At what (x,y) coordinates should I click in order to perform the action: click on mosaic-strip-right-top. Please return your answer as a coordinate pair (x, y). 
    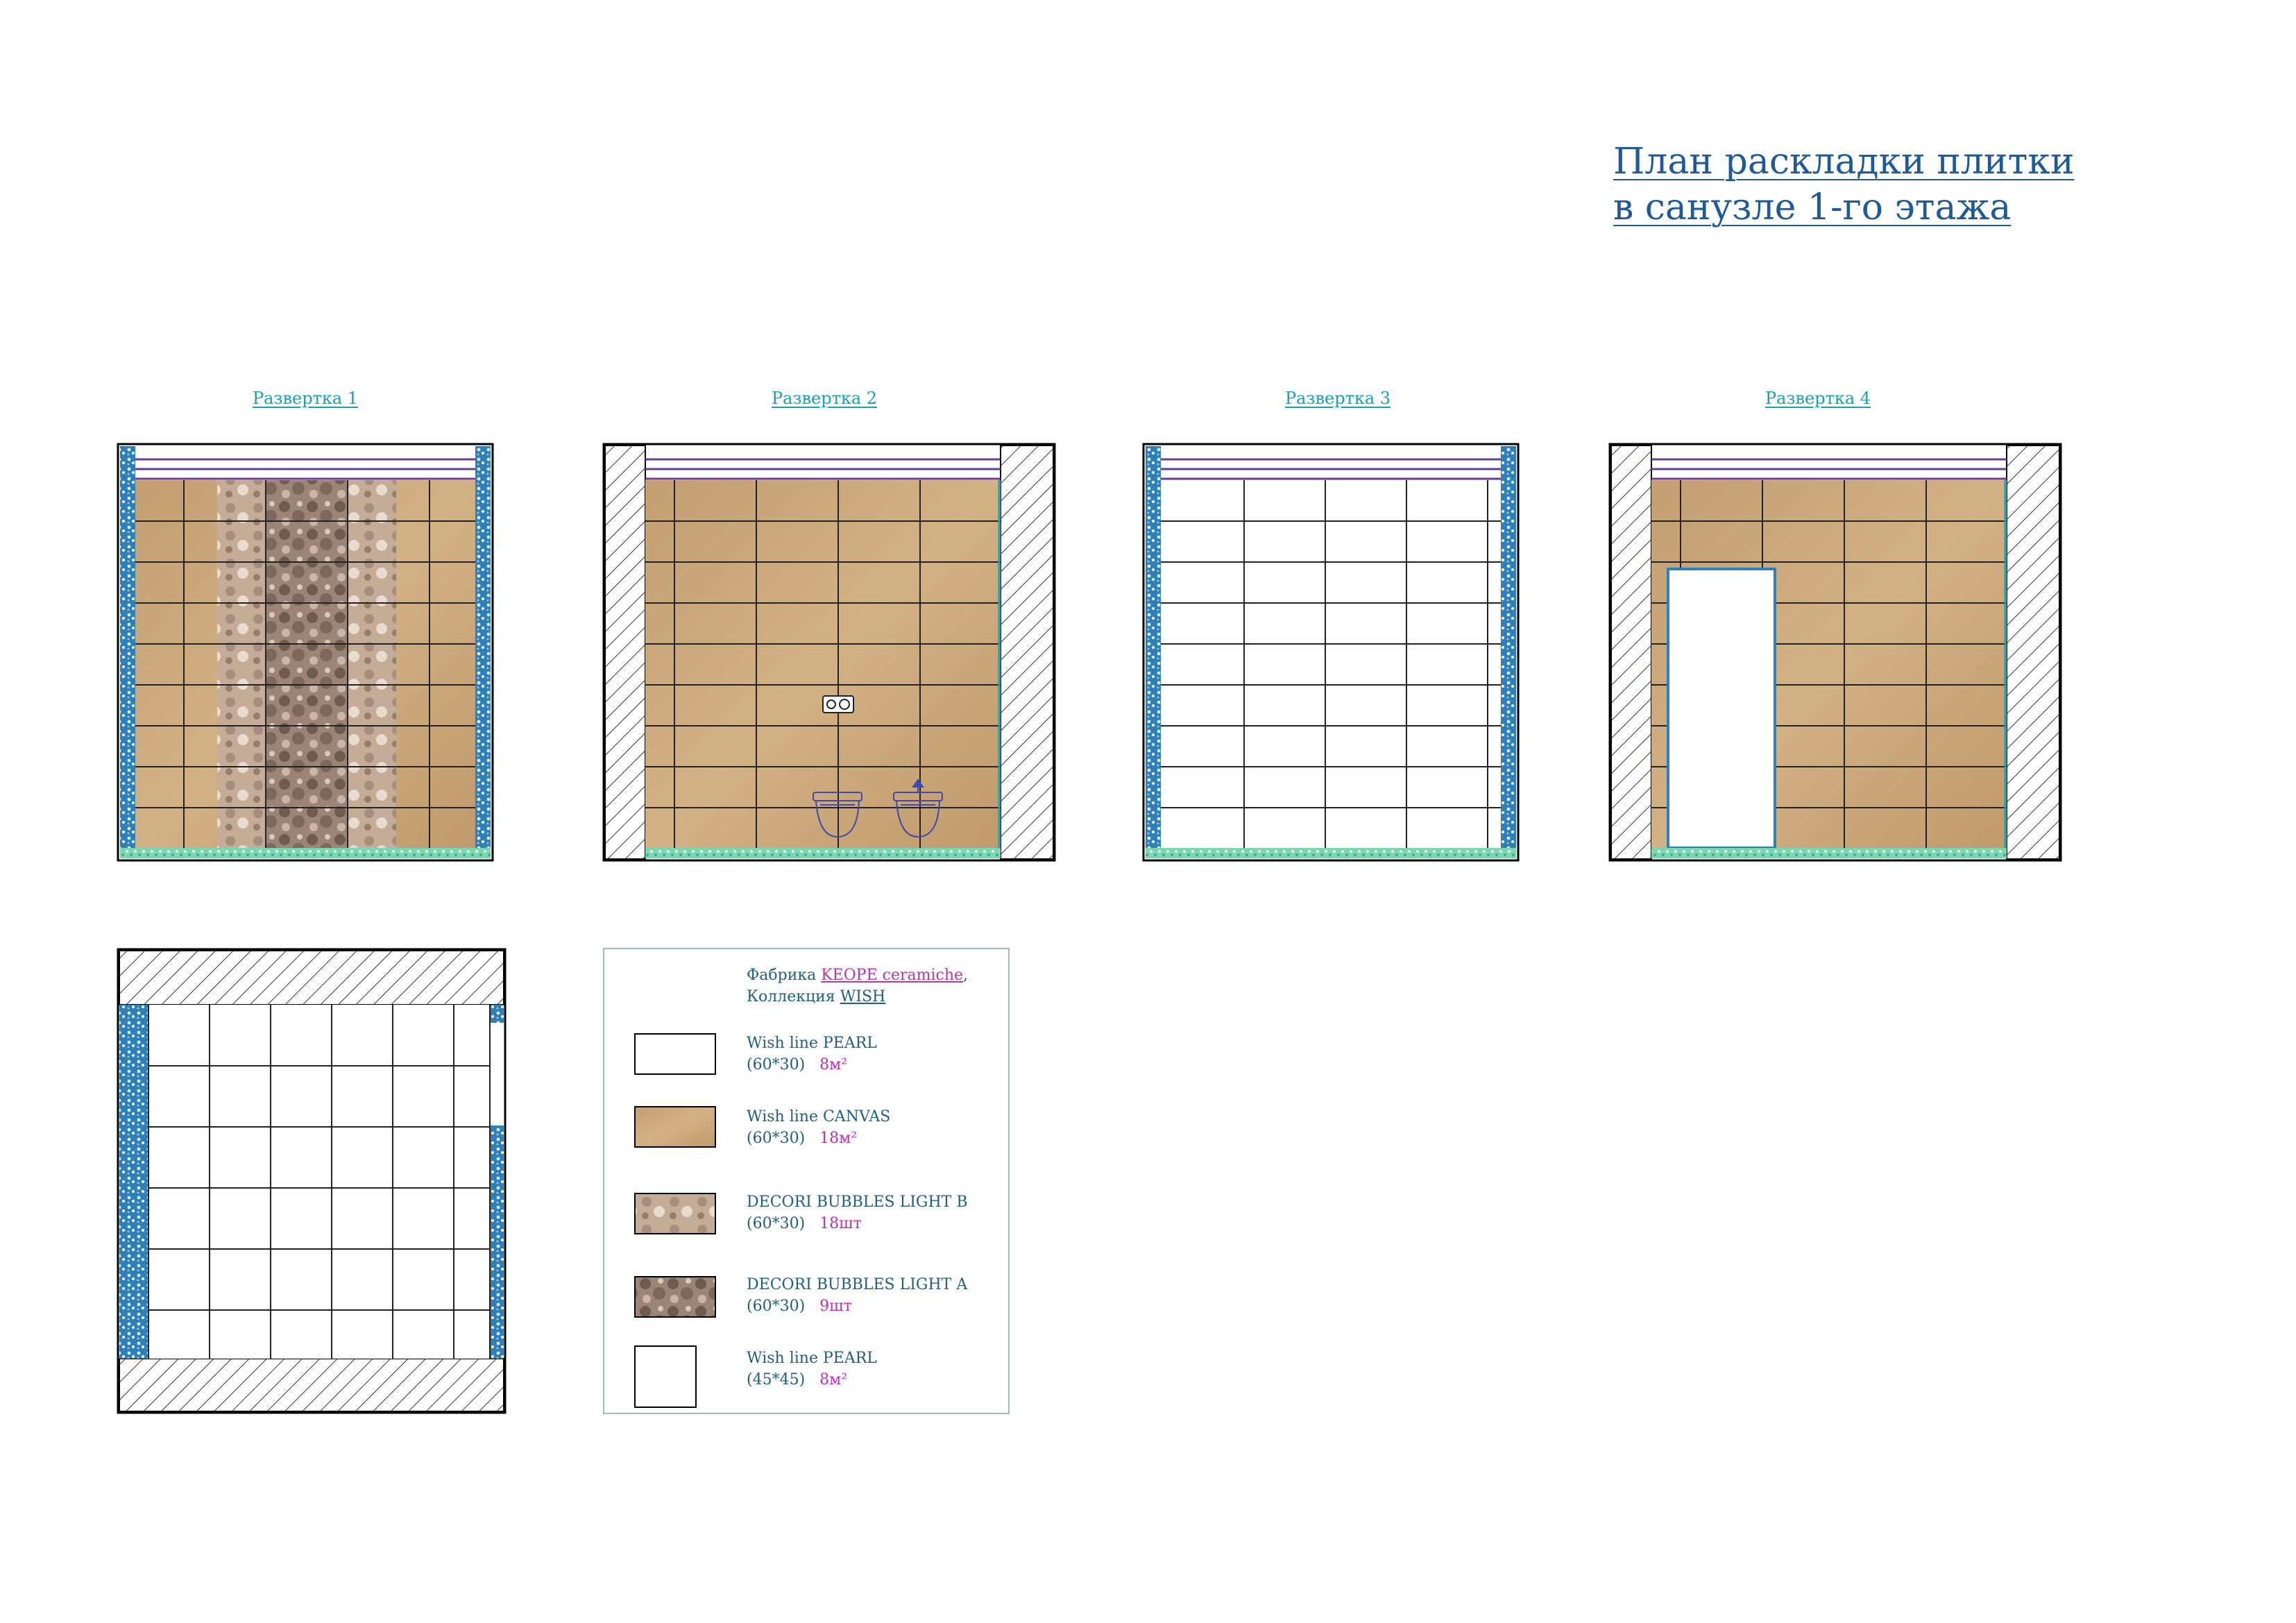
    Looking at the image, I should click on (497, 1014).